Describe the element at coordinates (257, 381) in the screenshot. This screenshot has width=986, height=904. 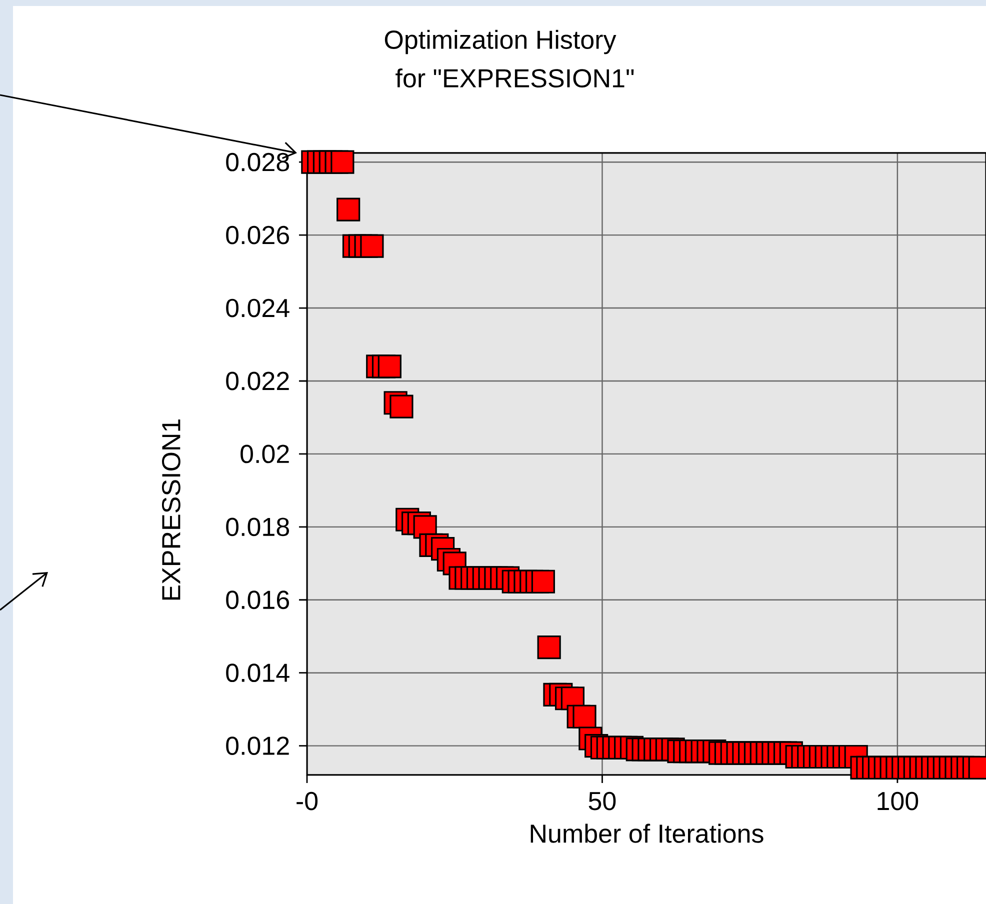
I see `y-tick-label: 0.022` at that location.